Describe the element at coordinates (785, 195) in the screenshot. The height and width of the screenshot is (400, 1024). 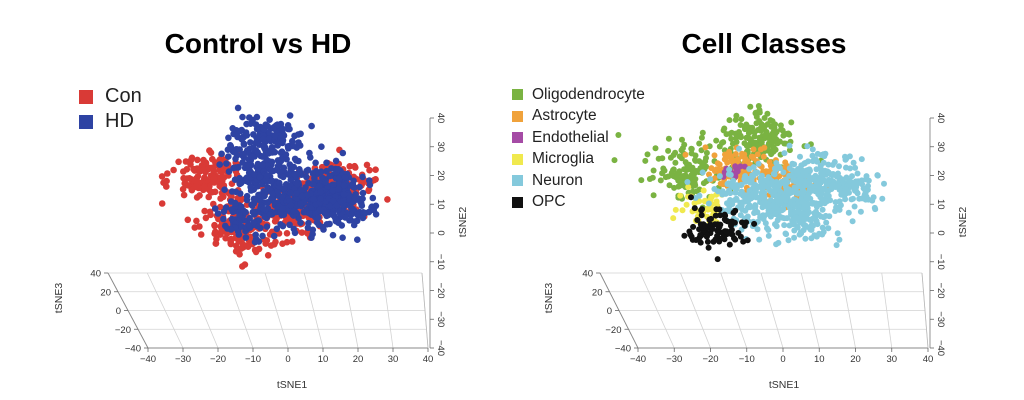
I see `series-neuron` at that location.